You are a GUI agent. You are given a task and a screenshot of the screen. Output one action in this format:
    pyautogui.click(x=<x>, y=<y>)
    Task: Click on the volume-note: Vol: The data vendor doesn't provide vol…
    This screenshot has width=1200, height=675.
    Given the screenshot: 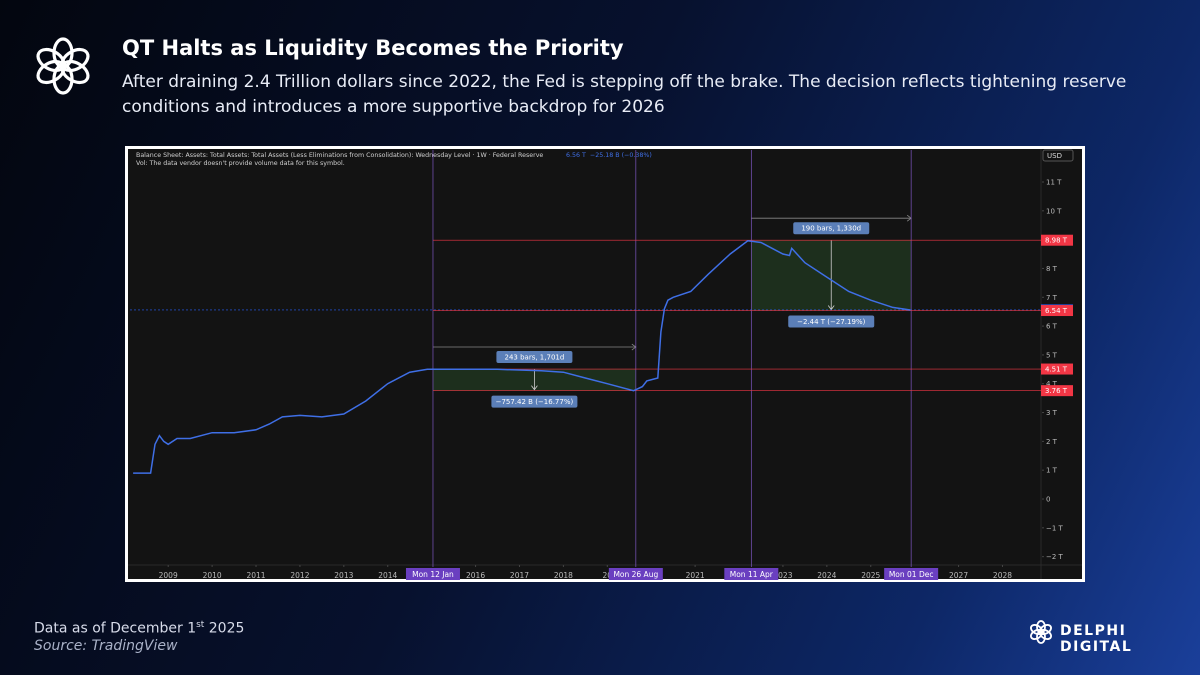 What is the action you would take?
    pyautogui.click(x=240, y=163)
    